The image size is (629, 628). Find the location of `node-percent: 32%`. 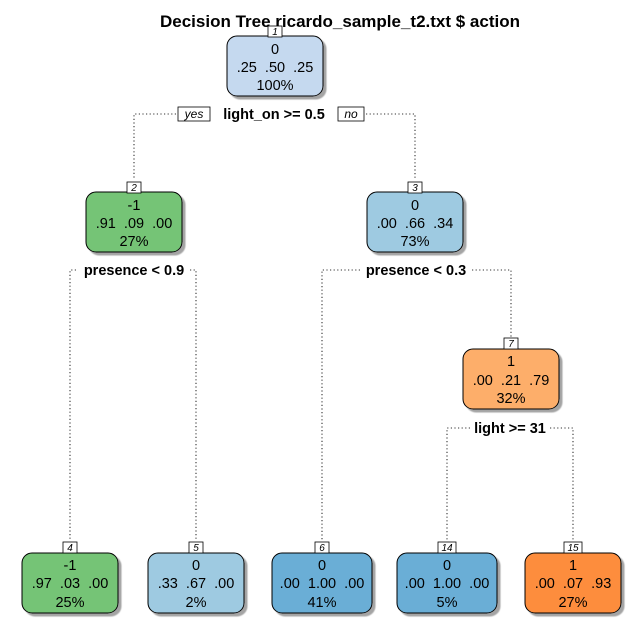

node-percent: 32% is located at coordinates (510, 399).